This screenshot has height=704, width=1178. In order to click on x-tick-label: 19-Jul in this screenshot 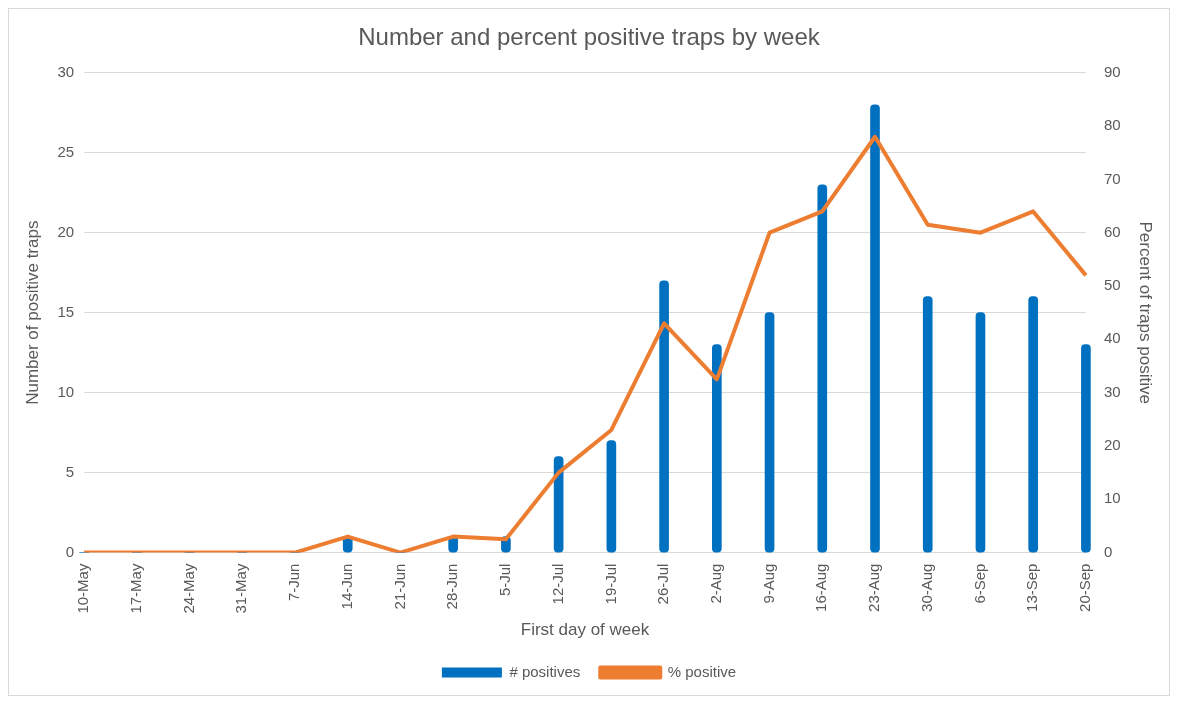, I will do `click(610, 584)`.